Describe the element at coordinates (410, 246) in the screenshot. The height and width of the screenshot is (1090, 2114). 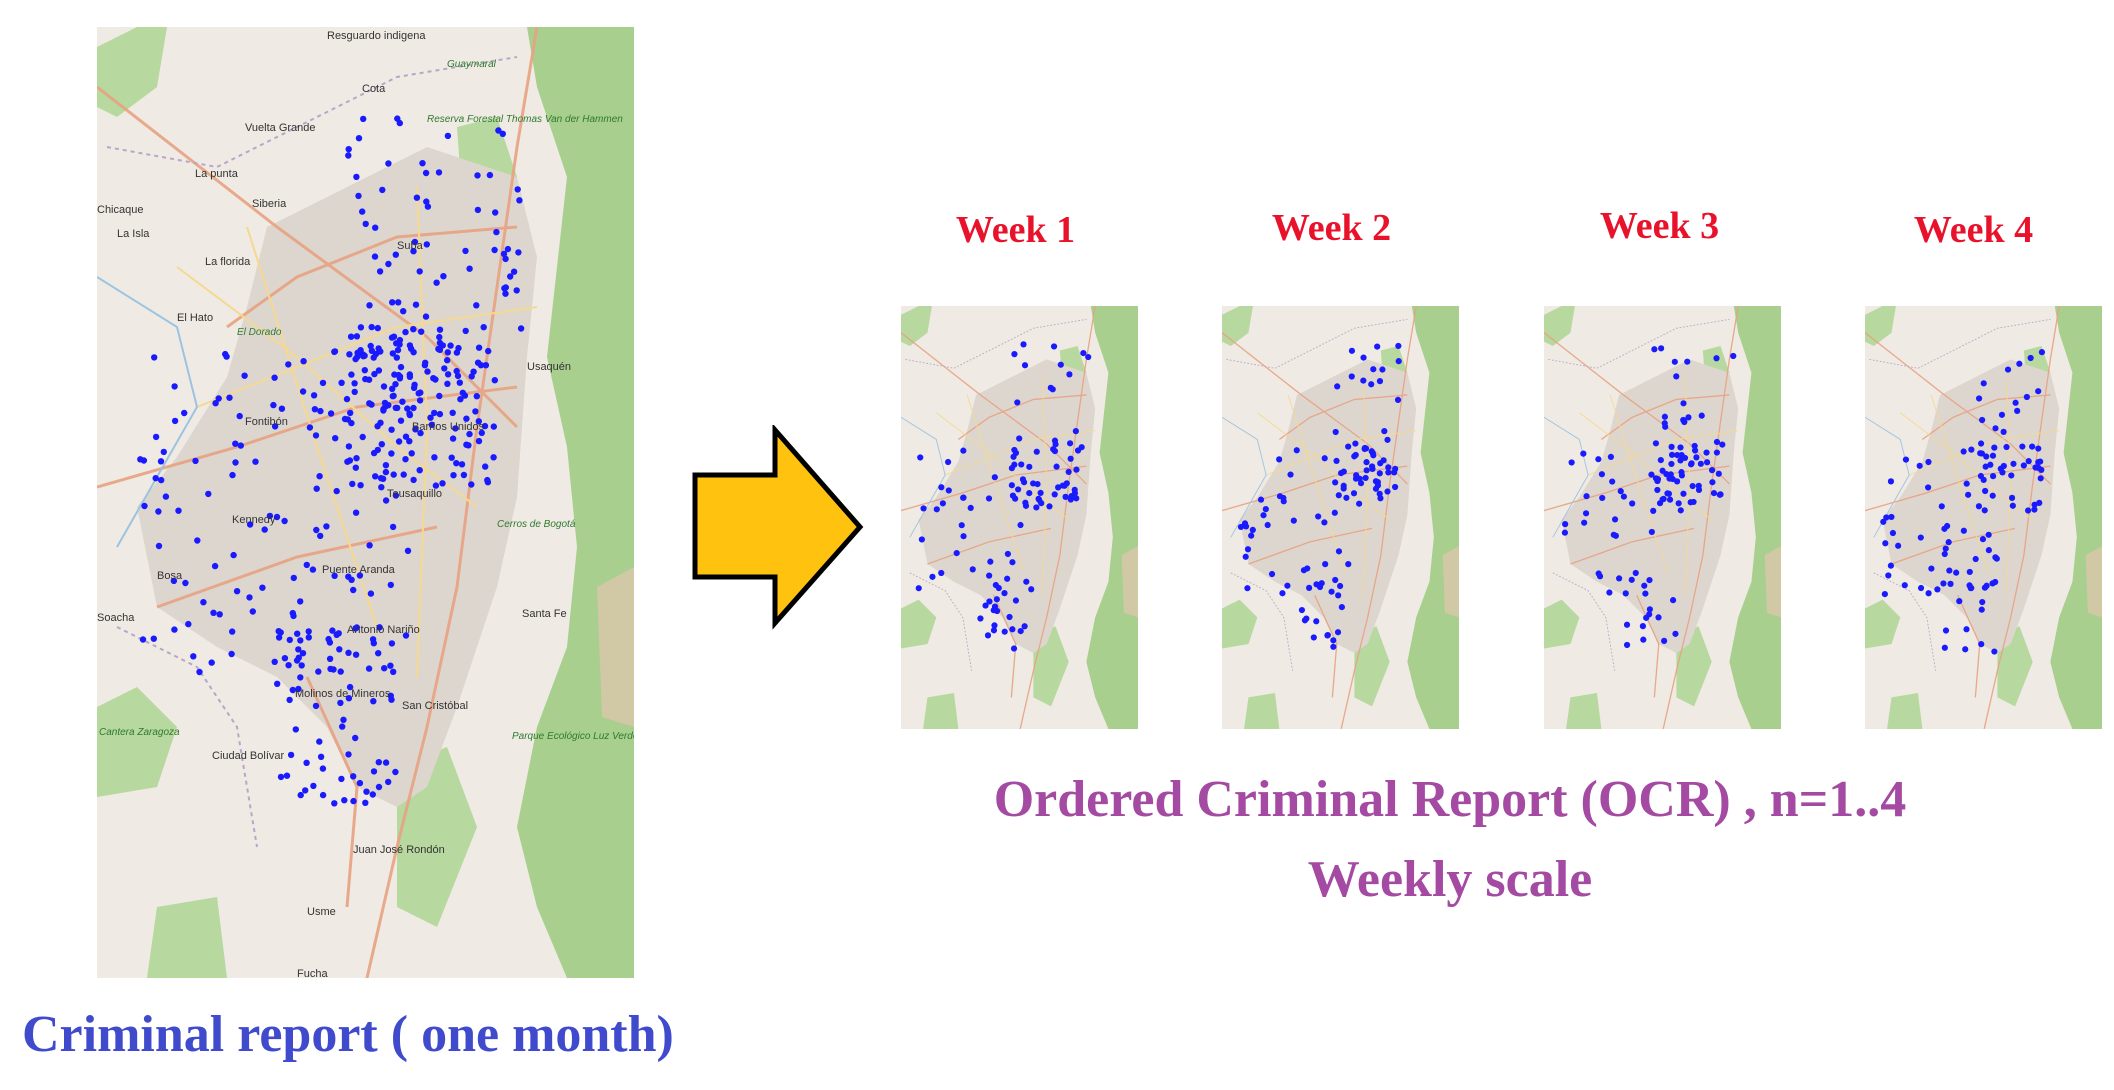
I see `place-label: Suba` at that location.